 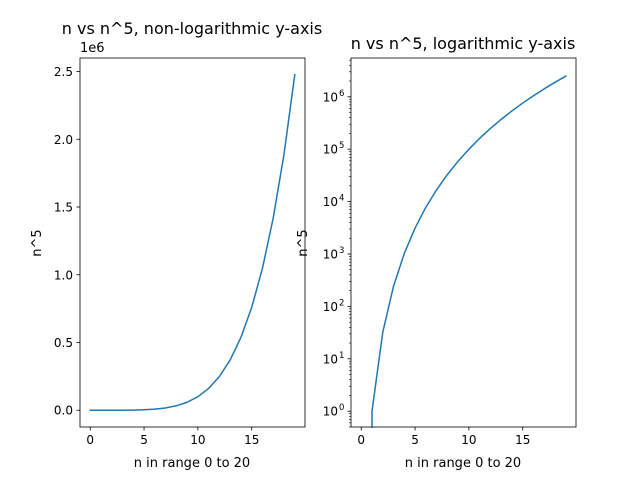 I want to click on log-y-tick-exponent: 1, so click(x=341, y=356).